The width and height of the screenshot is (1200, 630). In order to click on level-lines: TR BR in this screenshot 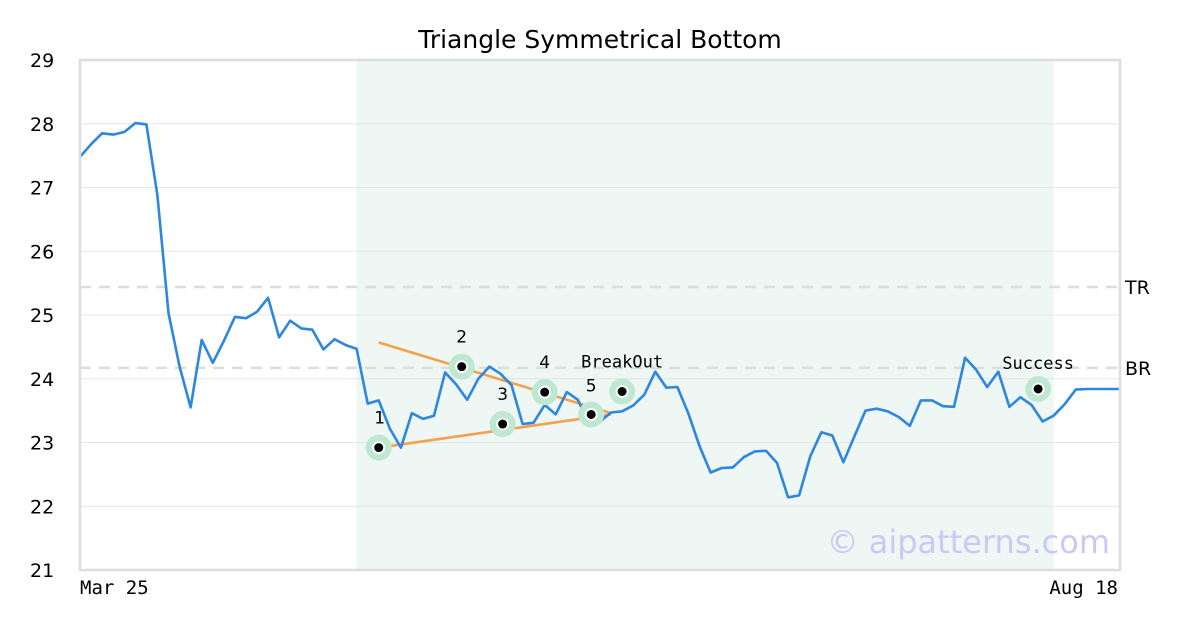, I will do `click(615, 328)`.